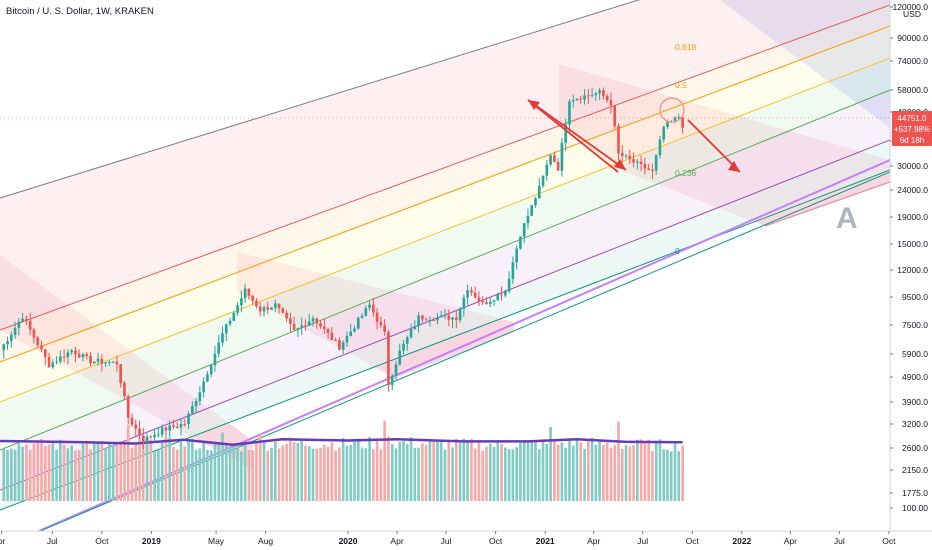 This screenshot has height=550, width=932. I want to click on y-tick-label: 3200.0, so click(915, 424).